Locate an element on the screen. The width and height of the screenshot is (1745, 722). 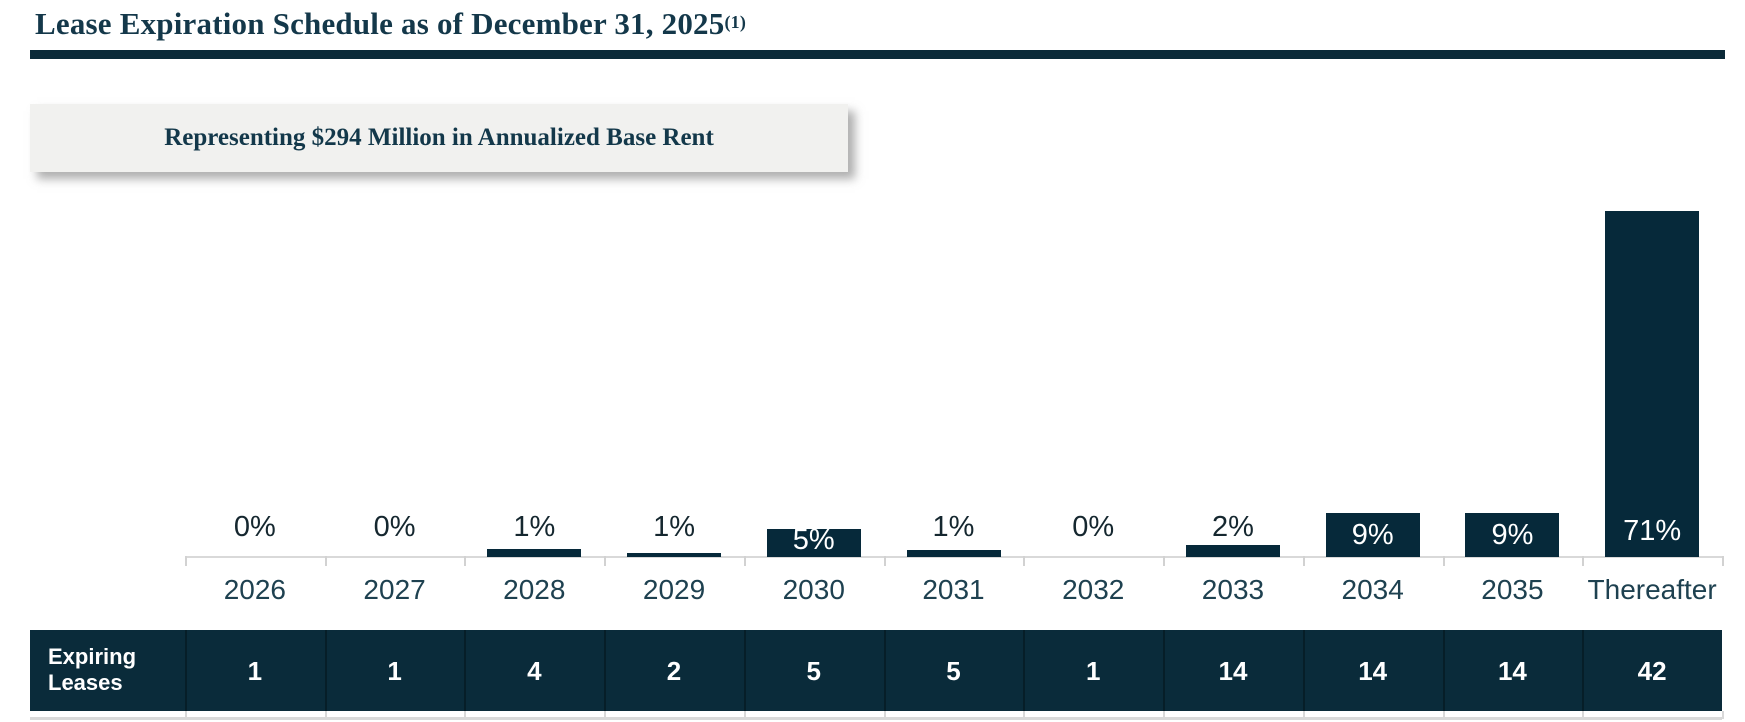
x-axis-line is located at coordinates (953, 557).